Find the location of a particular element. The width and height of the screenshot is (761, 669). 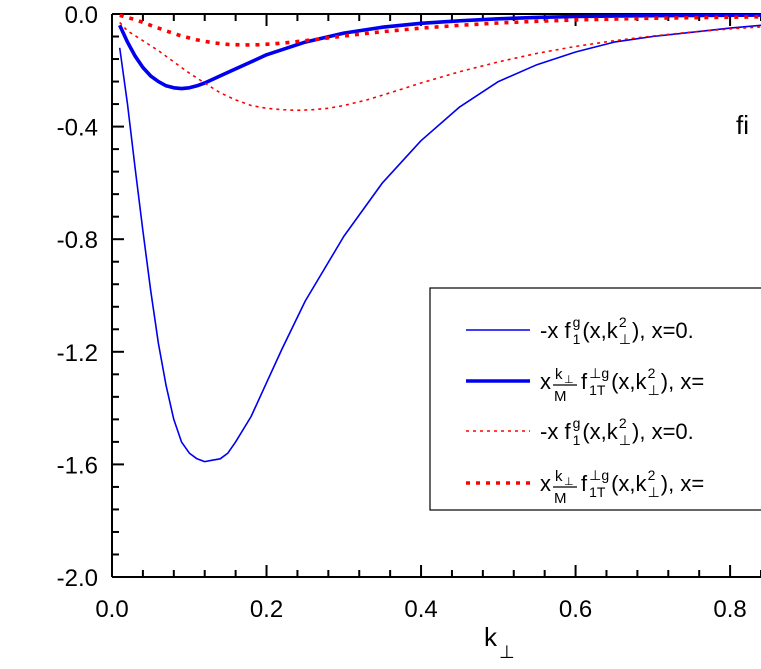

legend-entry-1: -x f g1 (x,k 2⊥), x=0. is located at coordinates (617, 330).